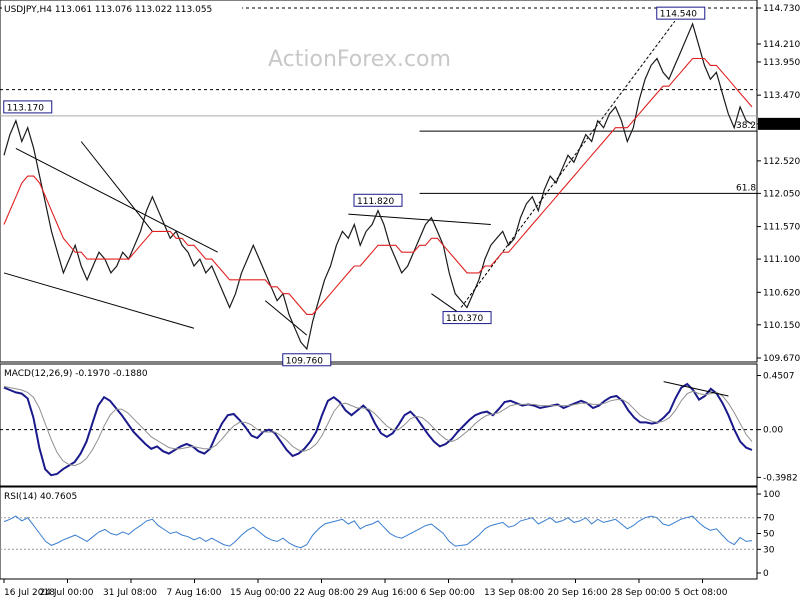 The image size is (800, 600). What do you see at coordinates (781, 359) in the screenshot?
I see `price-y-tick-label-11: 109.670` at bounding box center [781, 359].